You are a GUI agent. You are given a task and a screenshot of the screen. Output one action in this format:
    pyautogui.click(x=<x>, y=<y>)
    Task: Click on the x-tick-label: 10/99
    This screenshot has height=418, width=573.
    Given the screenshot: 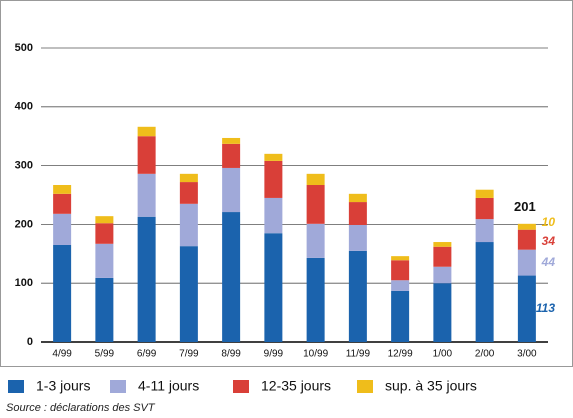 What is the action you would take?
    pyautogui.click(x=315, y=354)
    